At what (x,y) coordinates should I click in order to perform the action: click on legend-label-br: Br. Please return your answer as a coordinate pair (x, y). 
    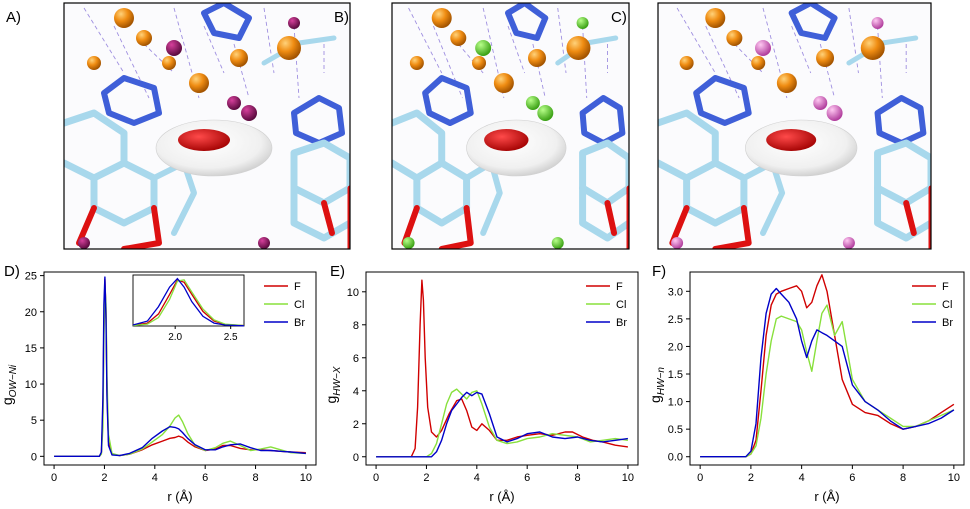
    Looking at the image, I should click on (299, 323).